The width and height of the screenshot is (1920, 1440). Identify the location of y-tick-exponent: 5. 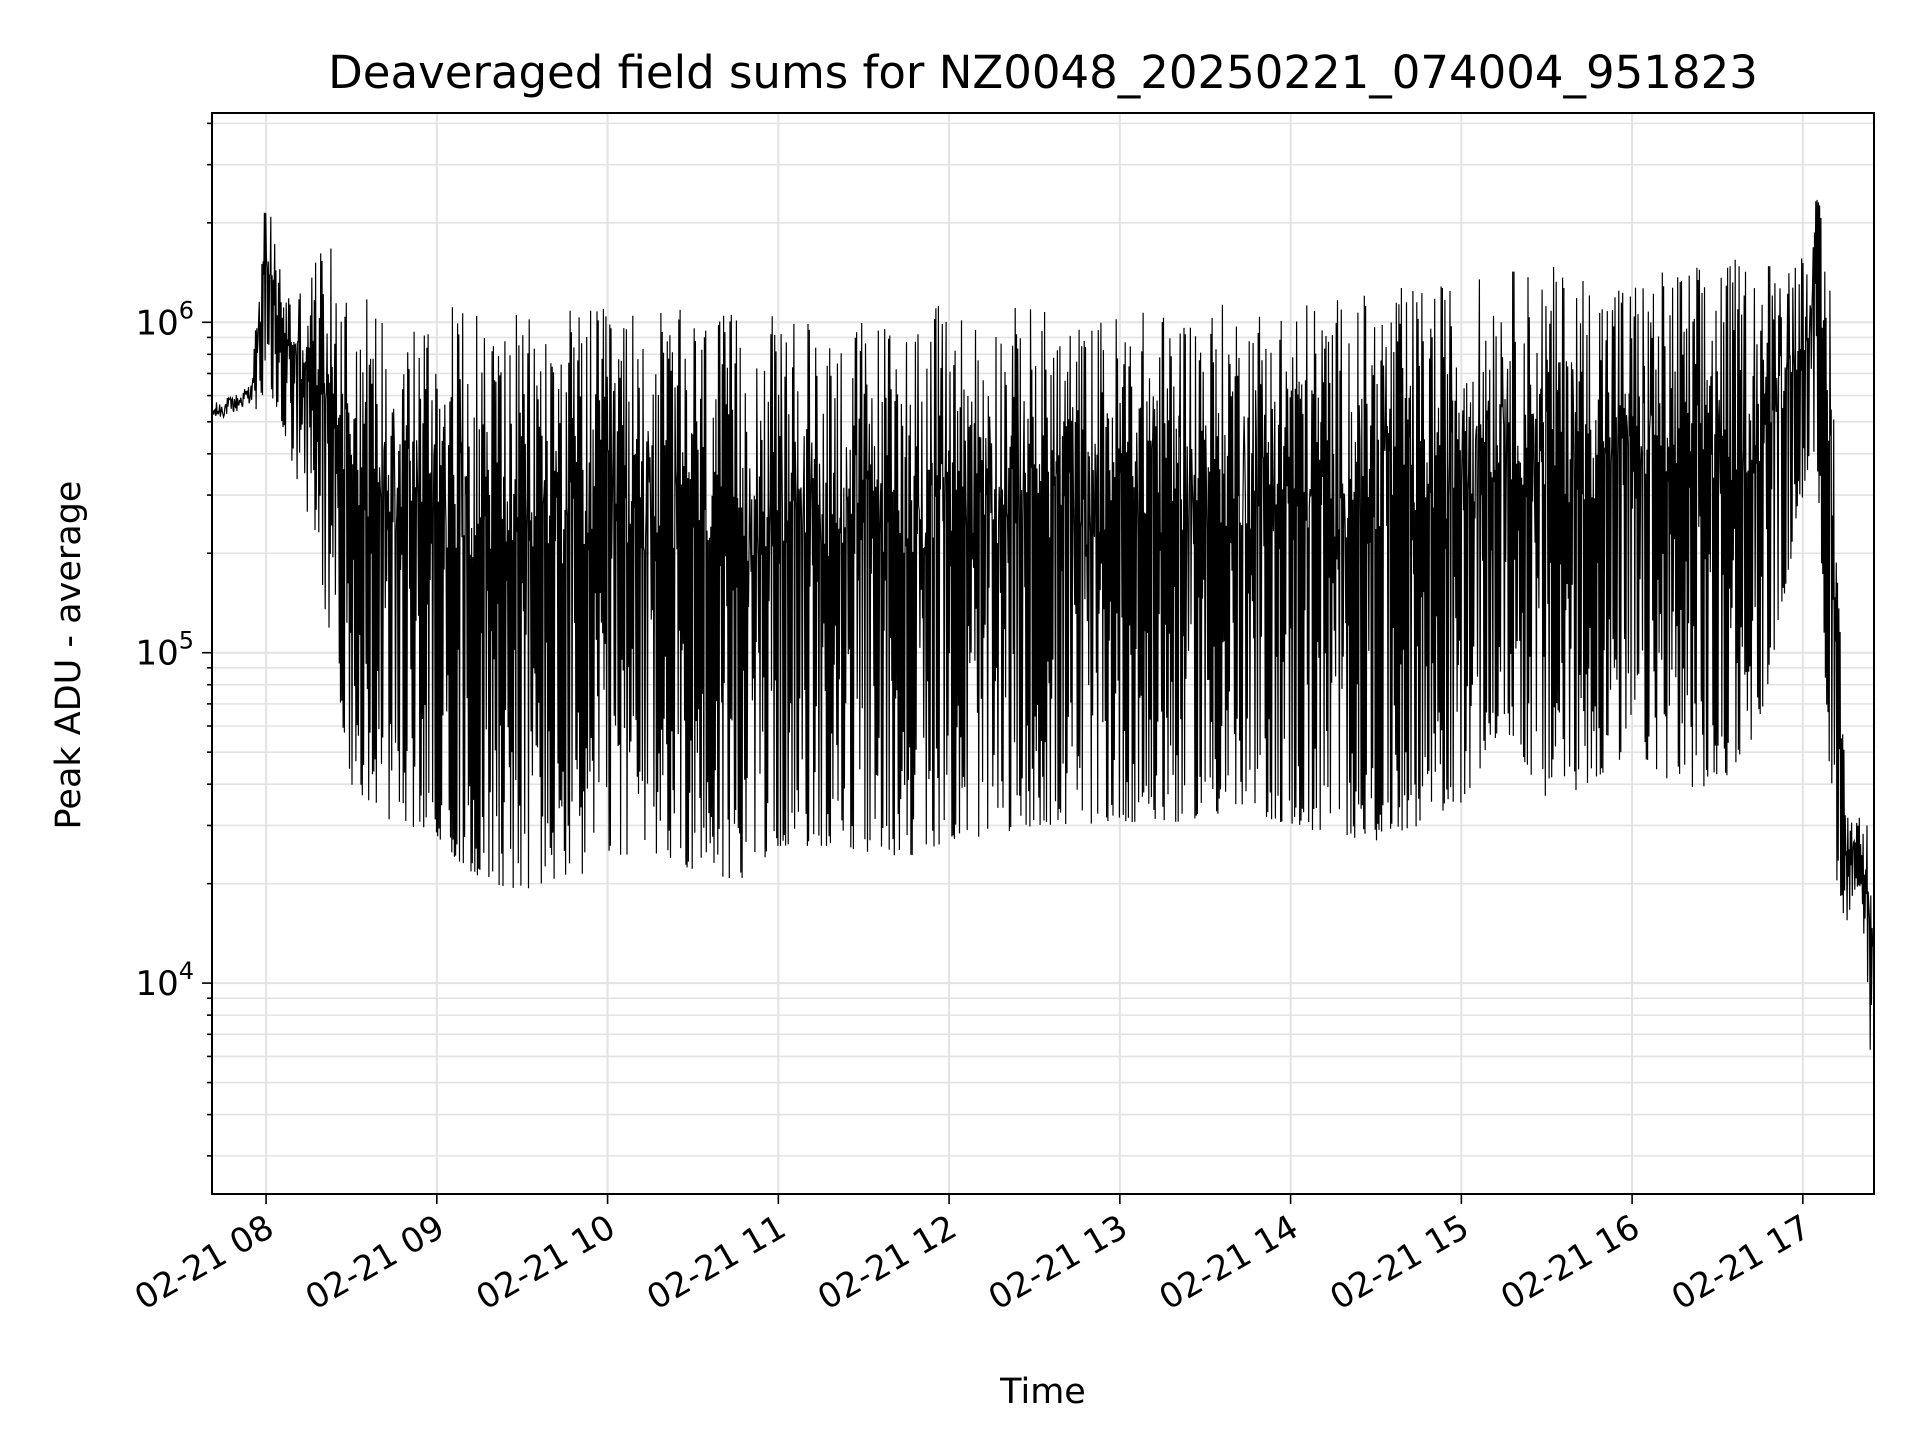
(186, 641).